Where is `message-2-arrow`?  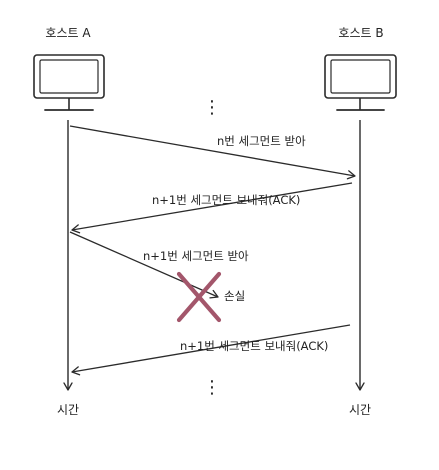 message-2-arrow is located at coordinates (212, 208).